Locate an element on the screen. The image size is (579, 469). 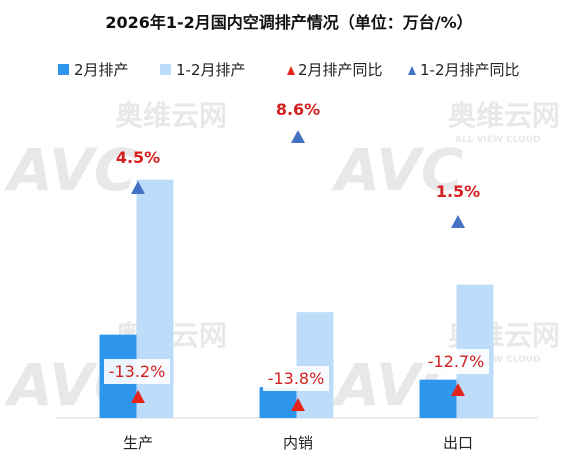
category-label: 出口 is located at coordinates (458, 443).